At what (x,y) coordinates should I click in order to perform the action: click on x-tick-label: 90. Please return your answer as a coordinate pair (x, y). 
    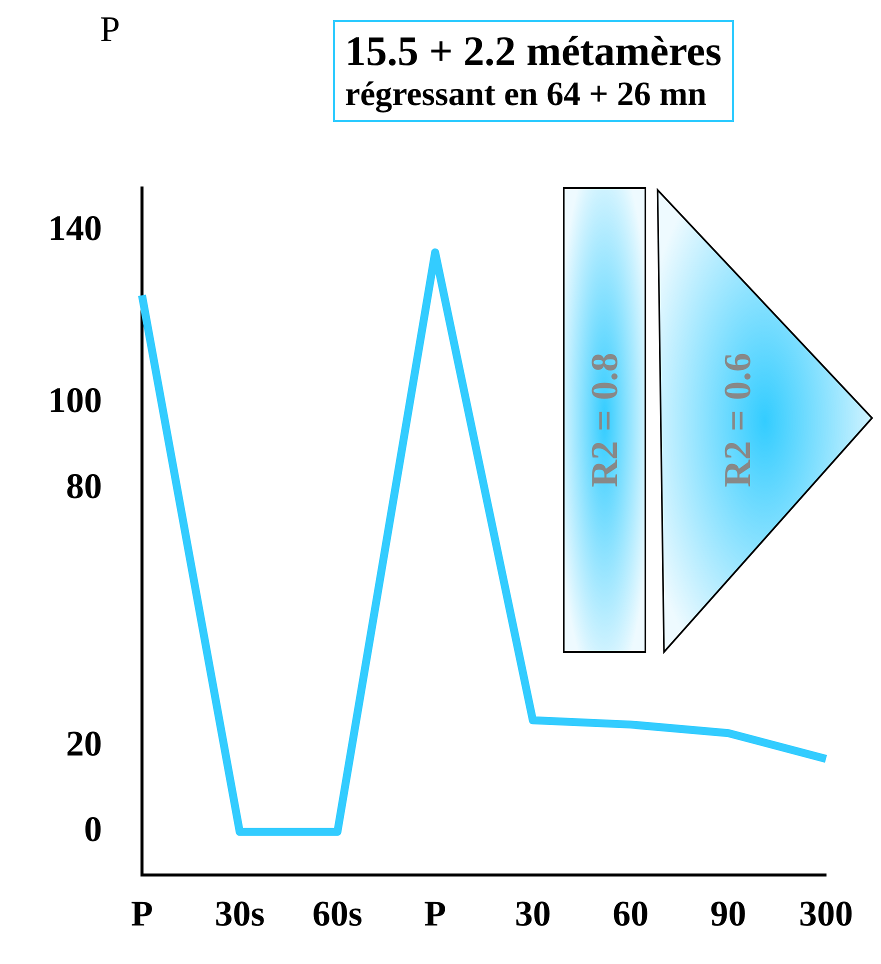
    Looking at the image, I should click on (728, 914).